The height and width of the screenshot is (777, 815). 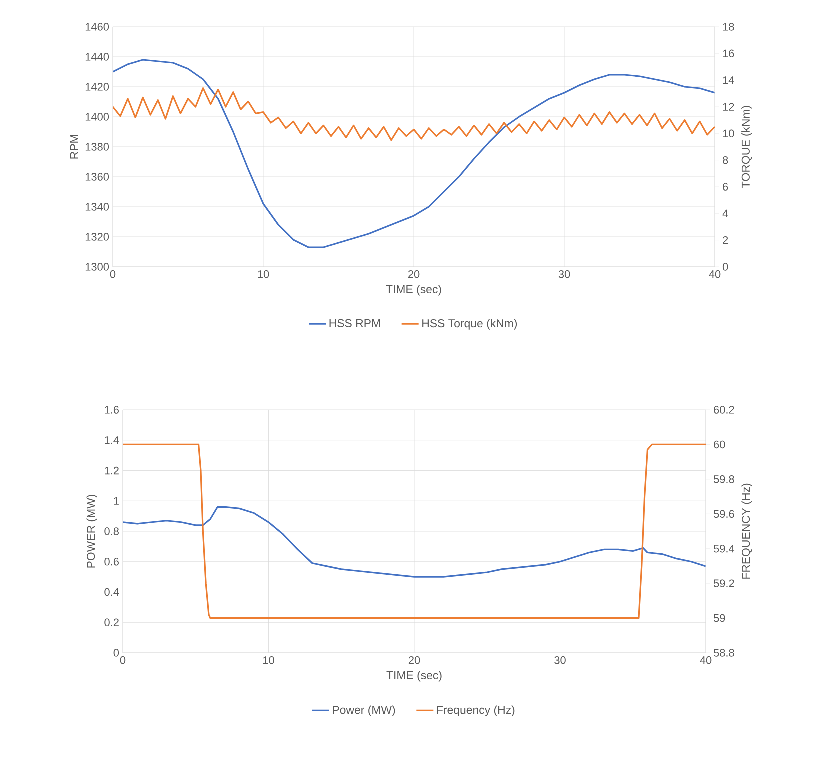 I want to click on y-axis-title: POWER (MW), so click(x=92, y=531).